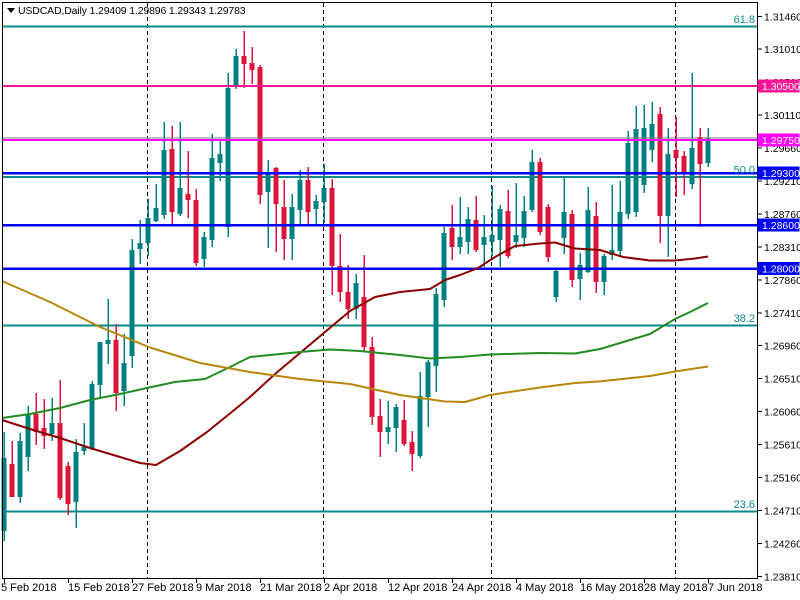 The height and width of the screenshot is (600, 800). Describe the element at coordinates (781, 174) in the screenshot. I see `svg-text: 1.29300` at that location.